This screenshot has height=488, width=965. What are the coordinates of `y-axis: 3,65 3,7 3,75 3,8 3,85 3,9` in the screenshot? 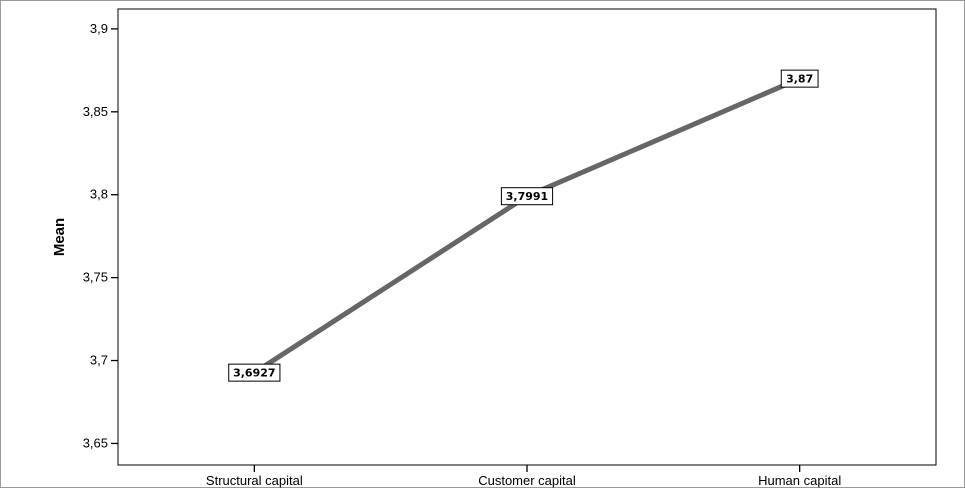 It's located at (100, 235).